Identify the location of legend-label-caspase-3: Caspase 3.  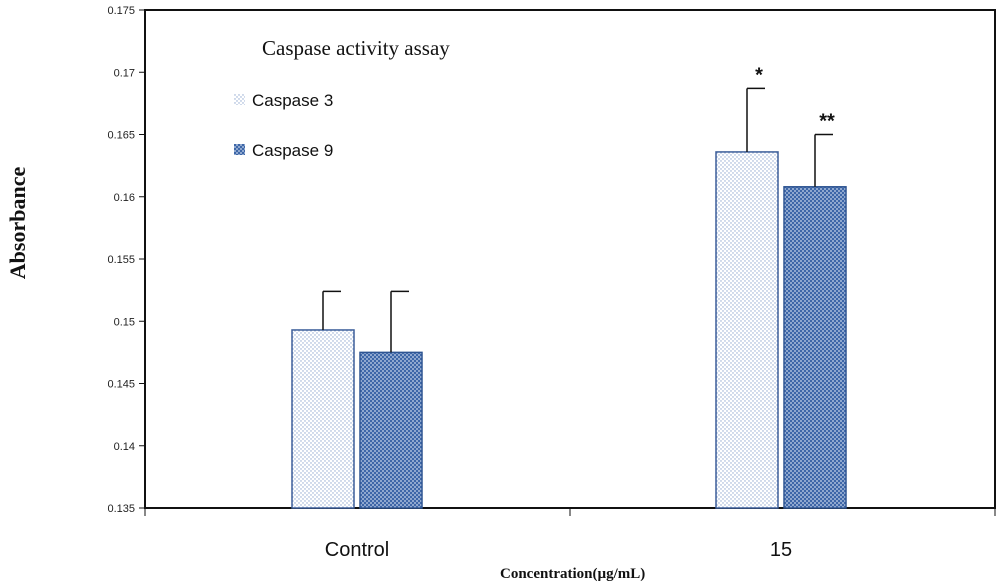
(292, 100).